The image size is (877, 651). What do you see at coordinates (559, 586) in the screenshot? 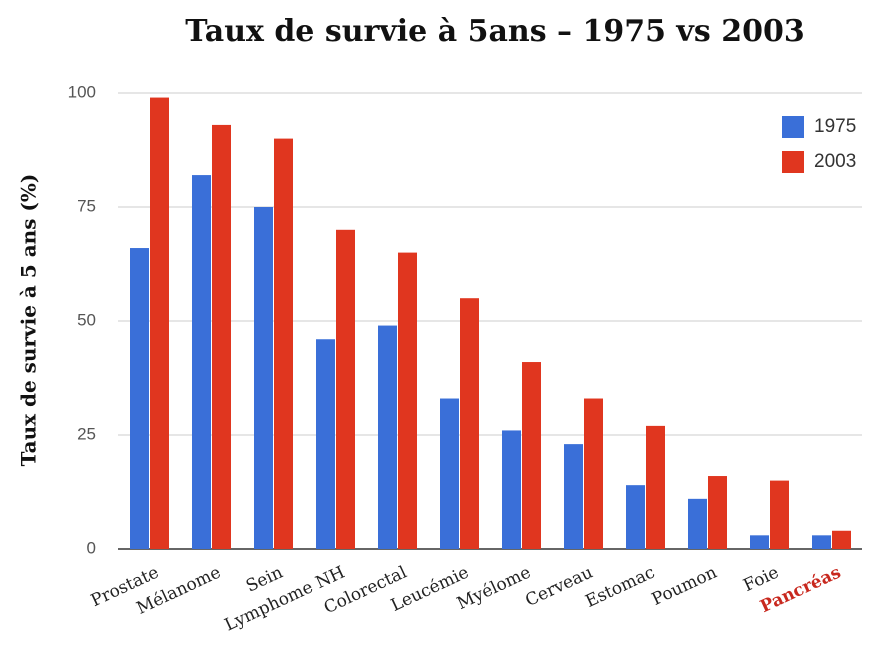
I see `x-tick-label: Cerveau` at bounding box center [559, 586].